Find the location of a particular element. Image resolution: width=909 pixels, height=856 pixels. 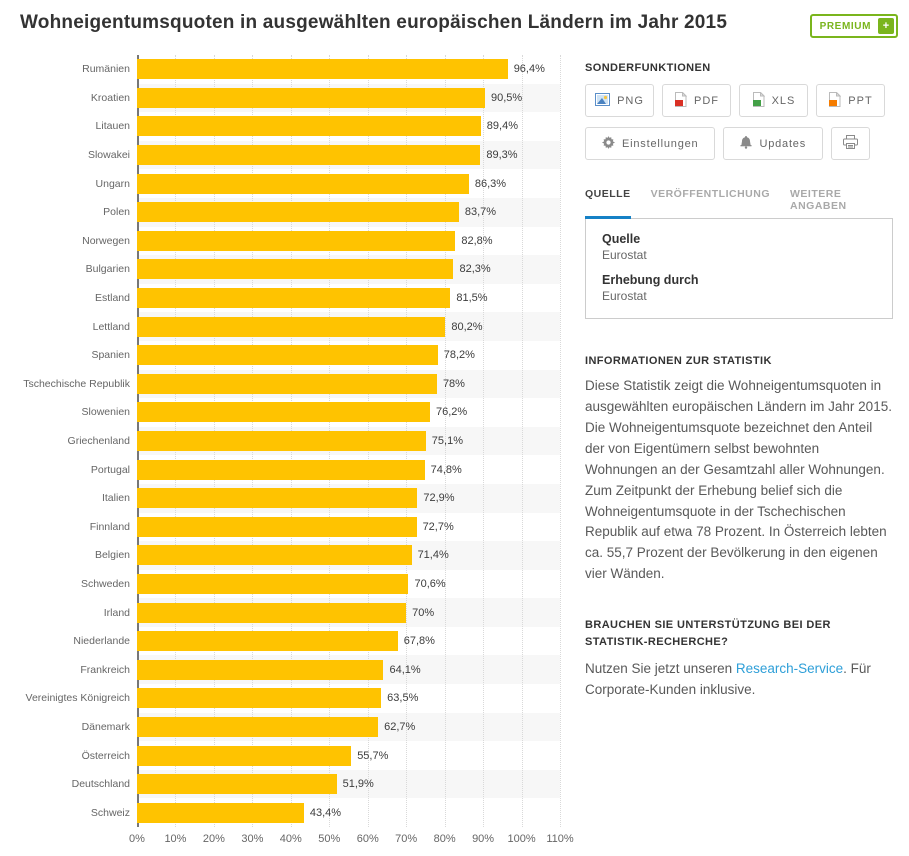

value-label: 64,1% is located at coordinates (405, 669).